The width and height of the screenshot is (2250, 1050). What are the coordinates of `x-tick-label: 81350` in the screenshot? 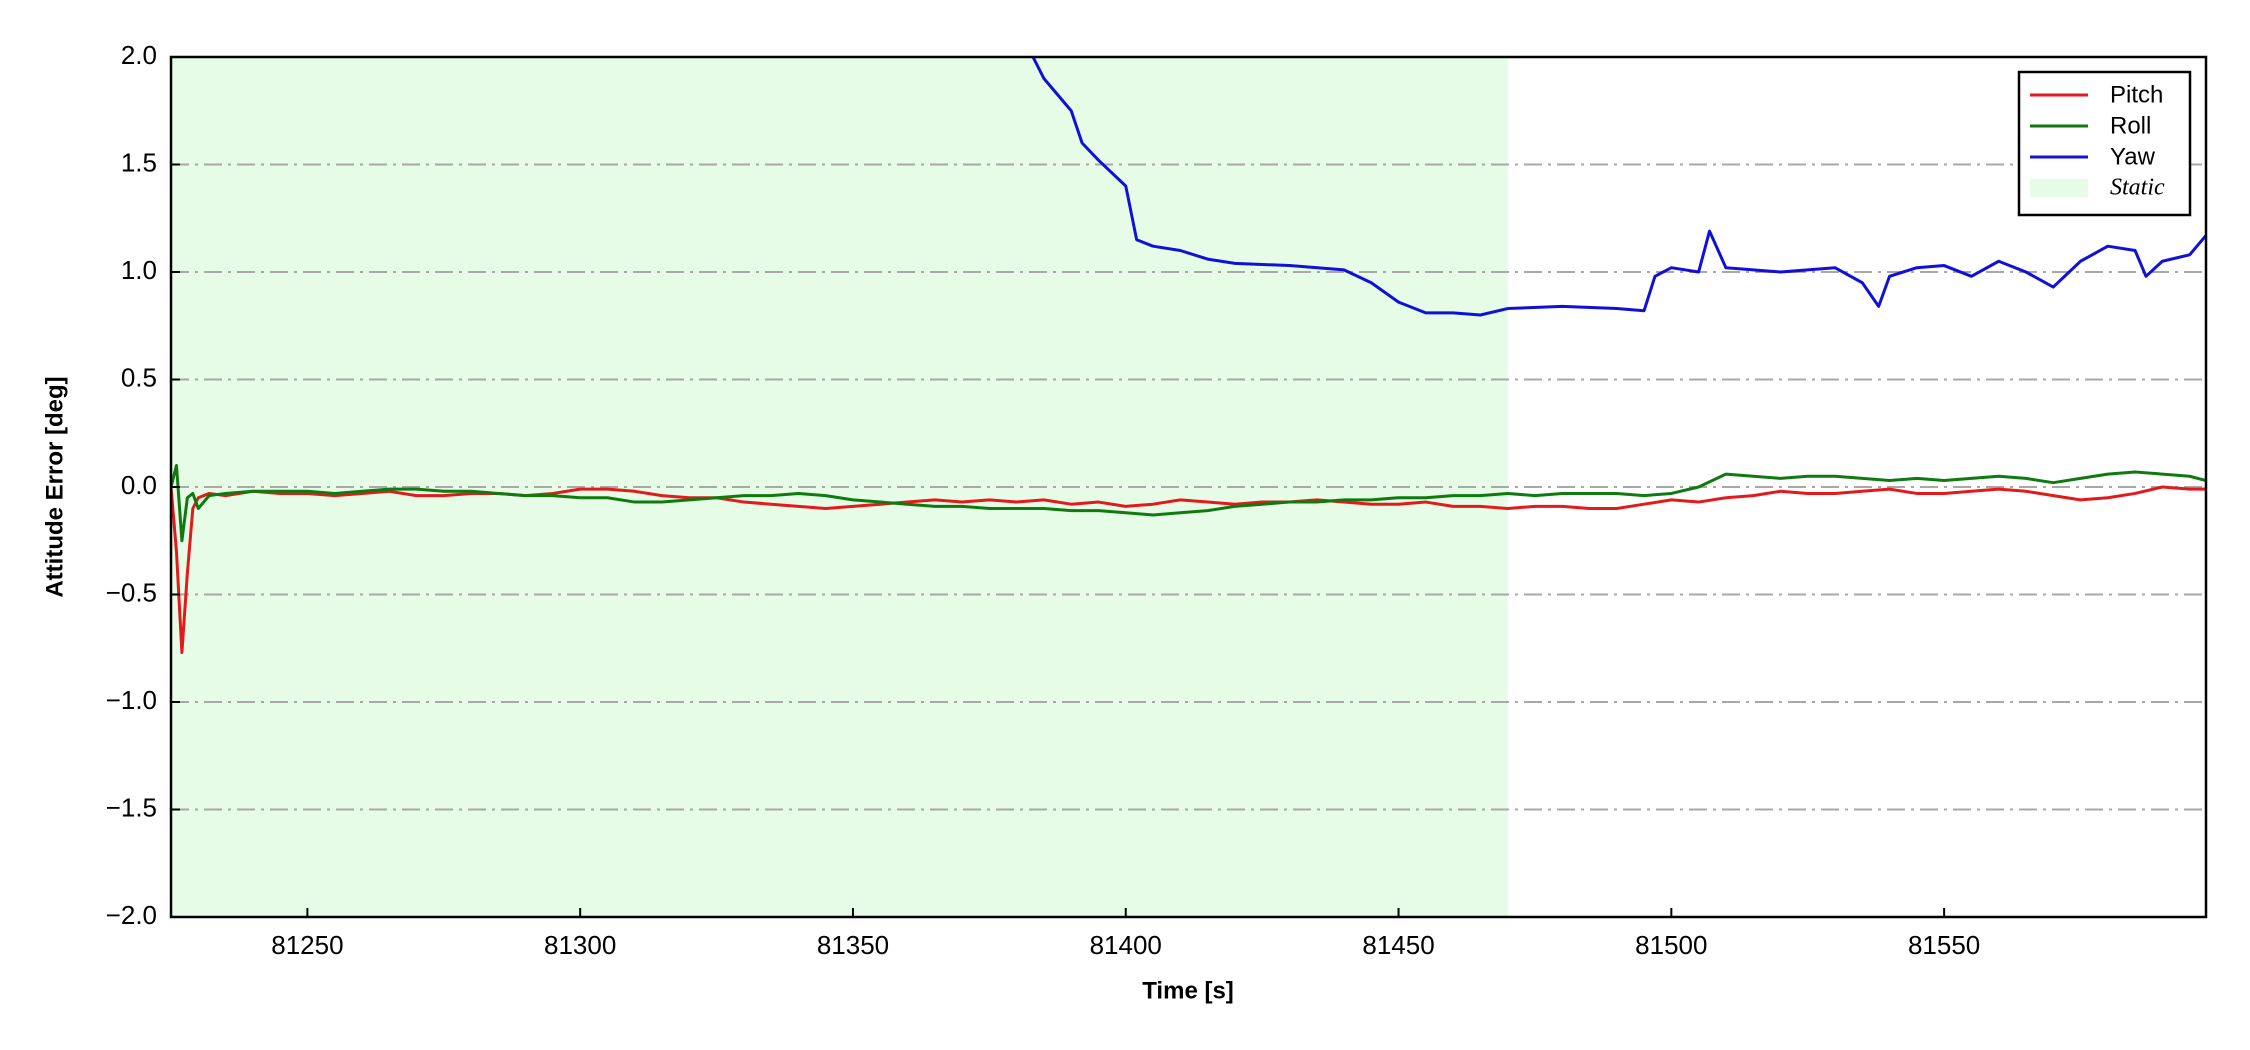 It's located at (853, 945).